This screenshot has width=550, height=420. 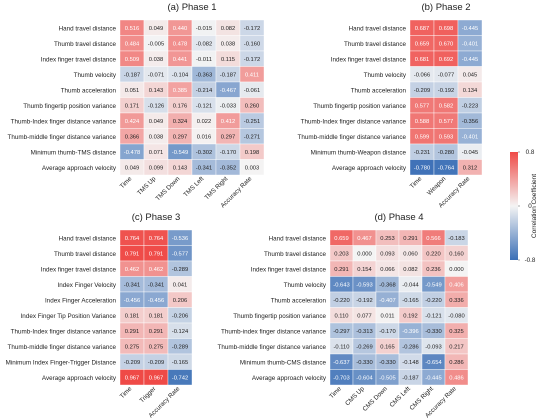 I want to click on row-label: Minimum Index Finger-Trigger Distance, so click(x=61, y=362).